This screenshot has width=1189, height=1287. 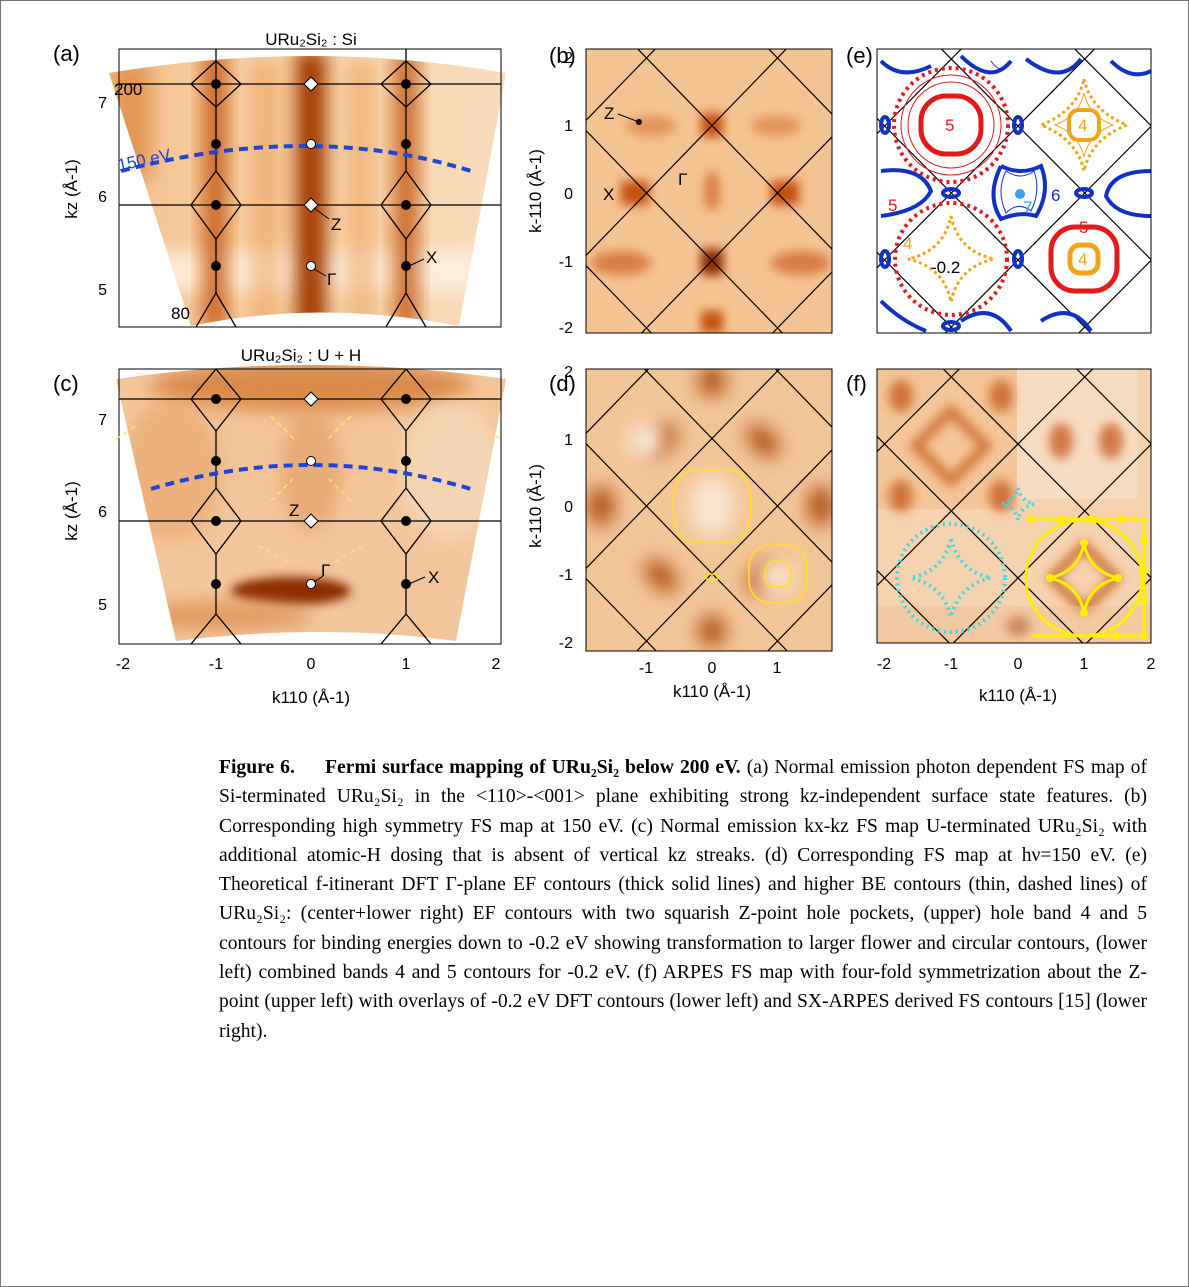 I want to click on annotation: 5, so click(x=892, y=205).